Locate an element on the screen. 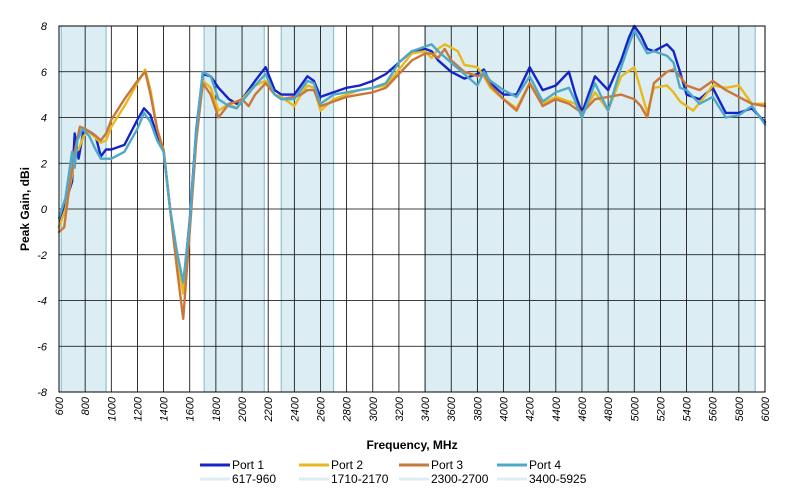 This screenshot has height=495, width=804. y-tick-label: 6 is located at coordinates (44, 73).